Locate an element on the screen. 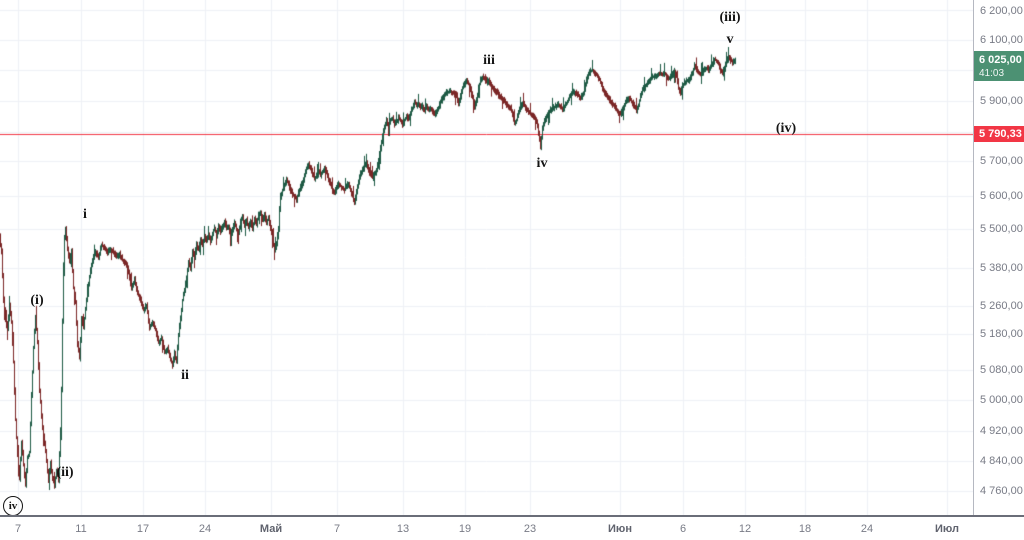 The image size is (1024, 540). price-tick-label: 4 920,00 is located at coordinates (1001, 431).